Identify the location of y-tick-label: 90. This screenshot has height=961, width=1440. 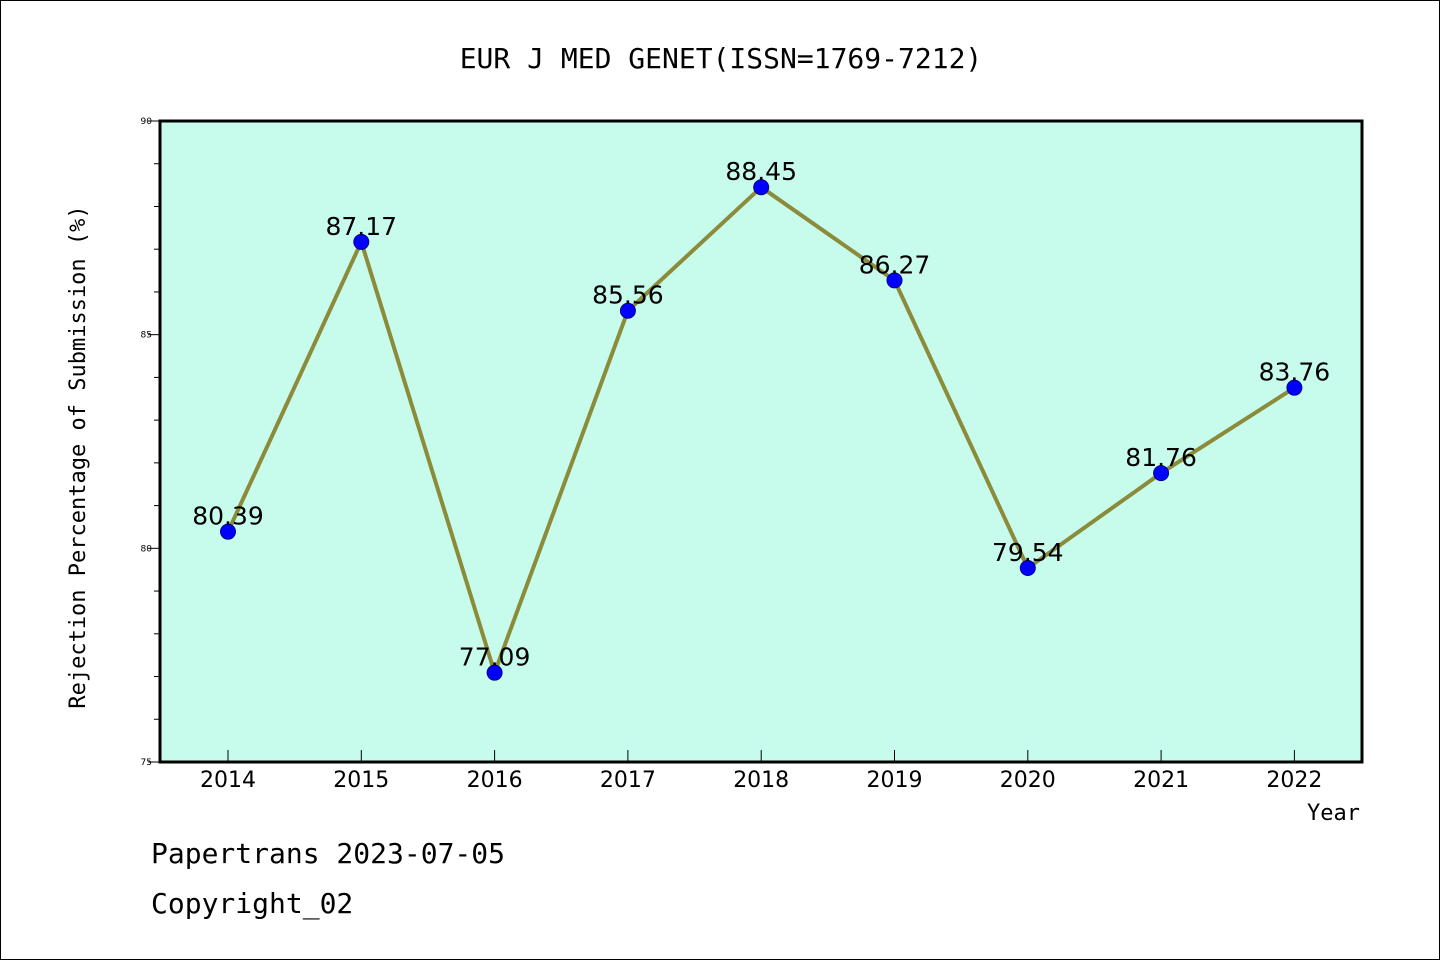
(147, 122).